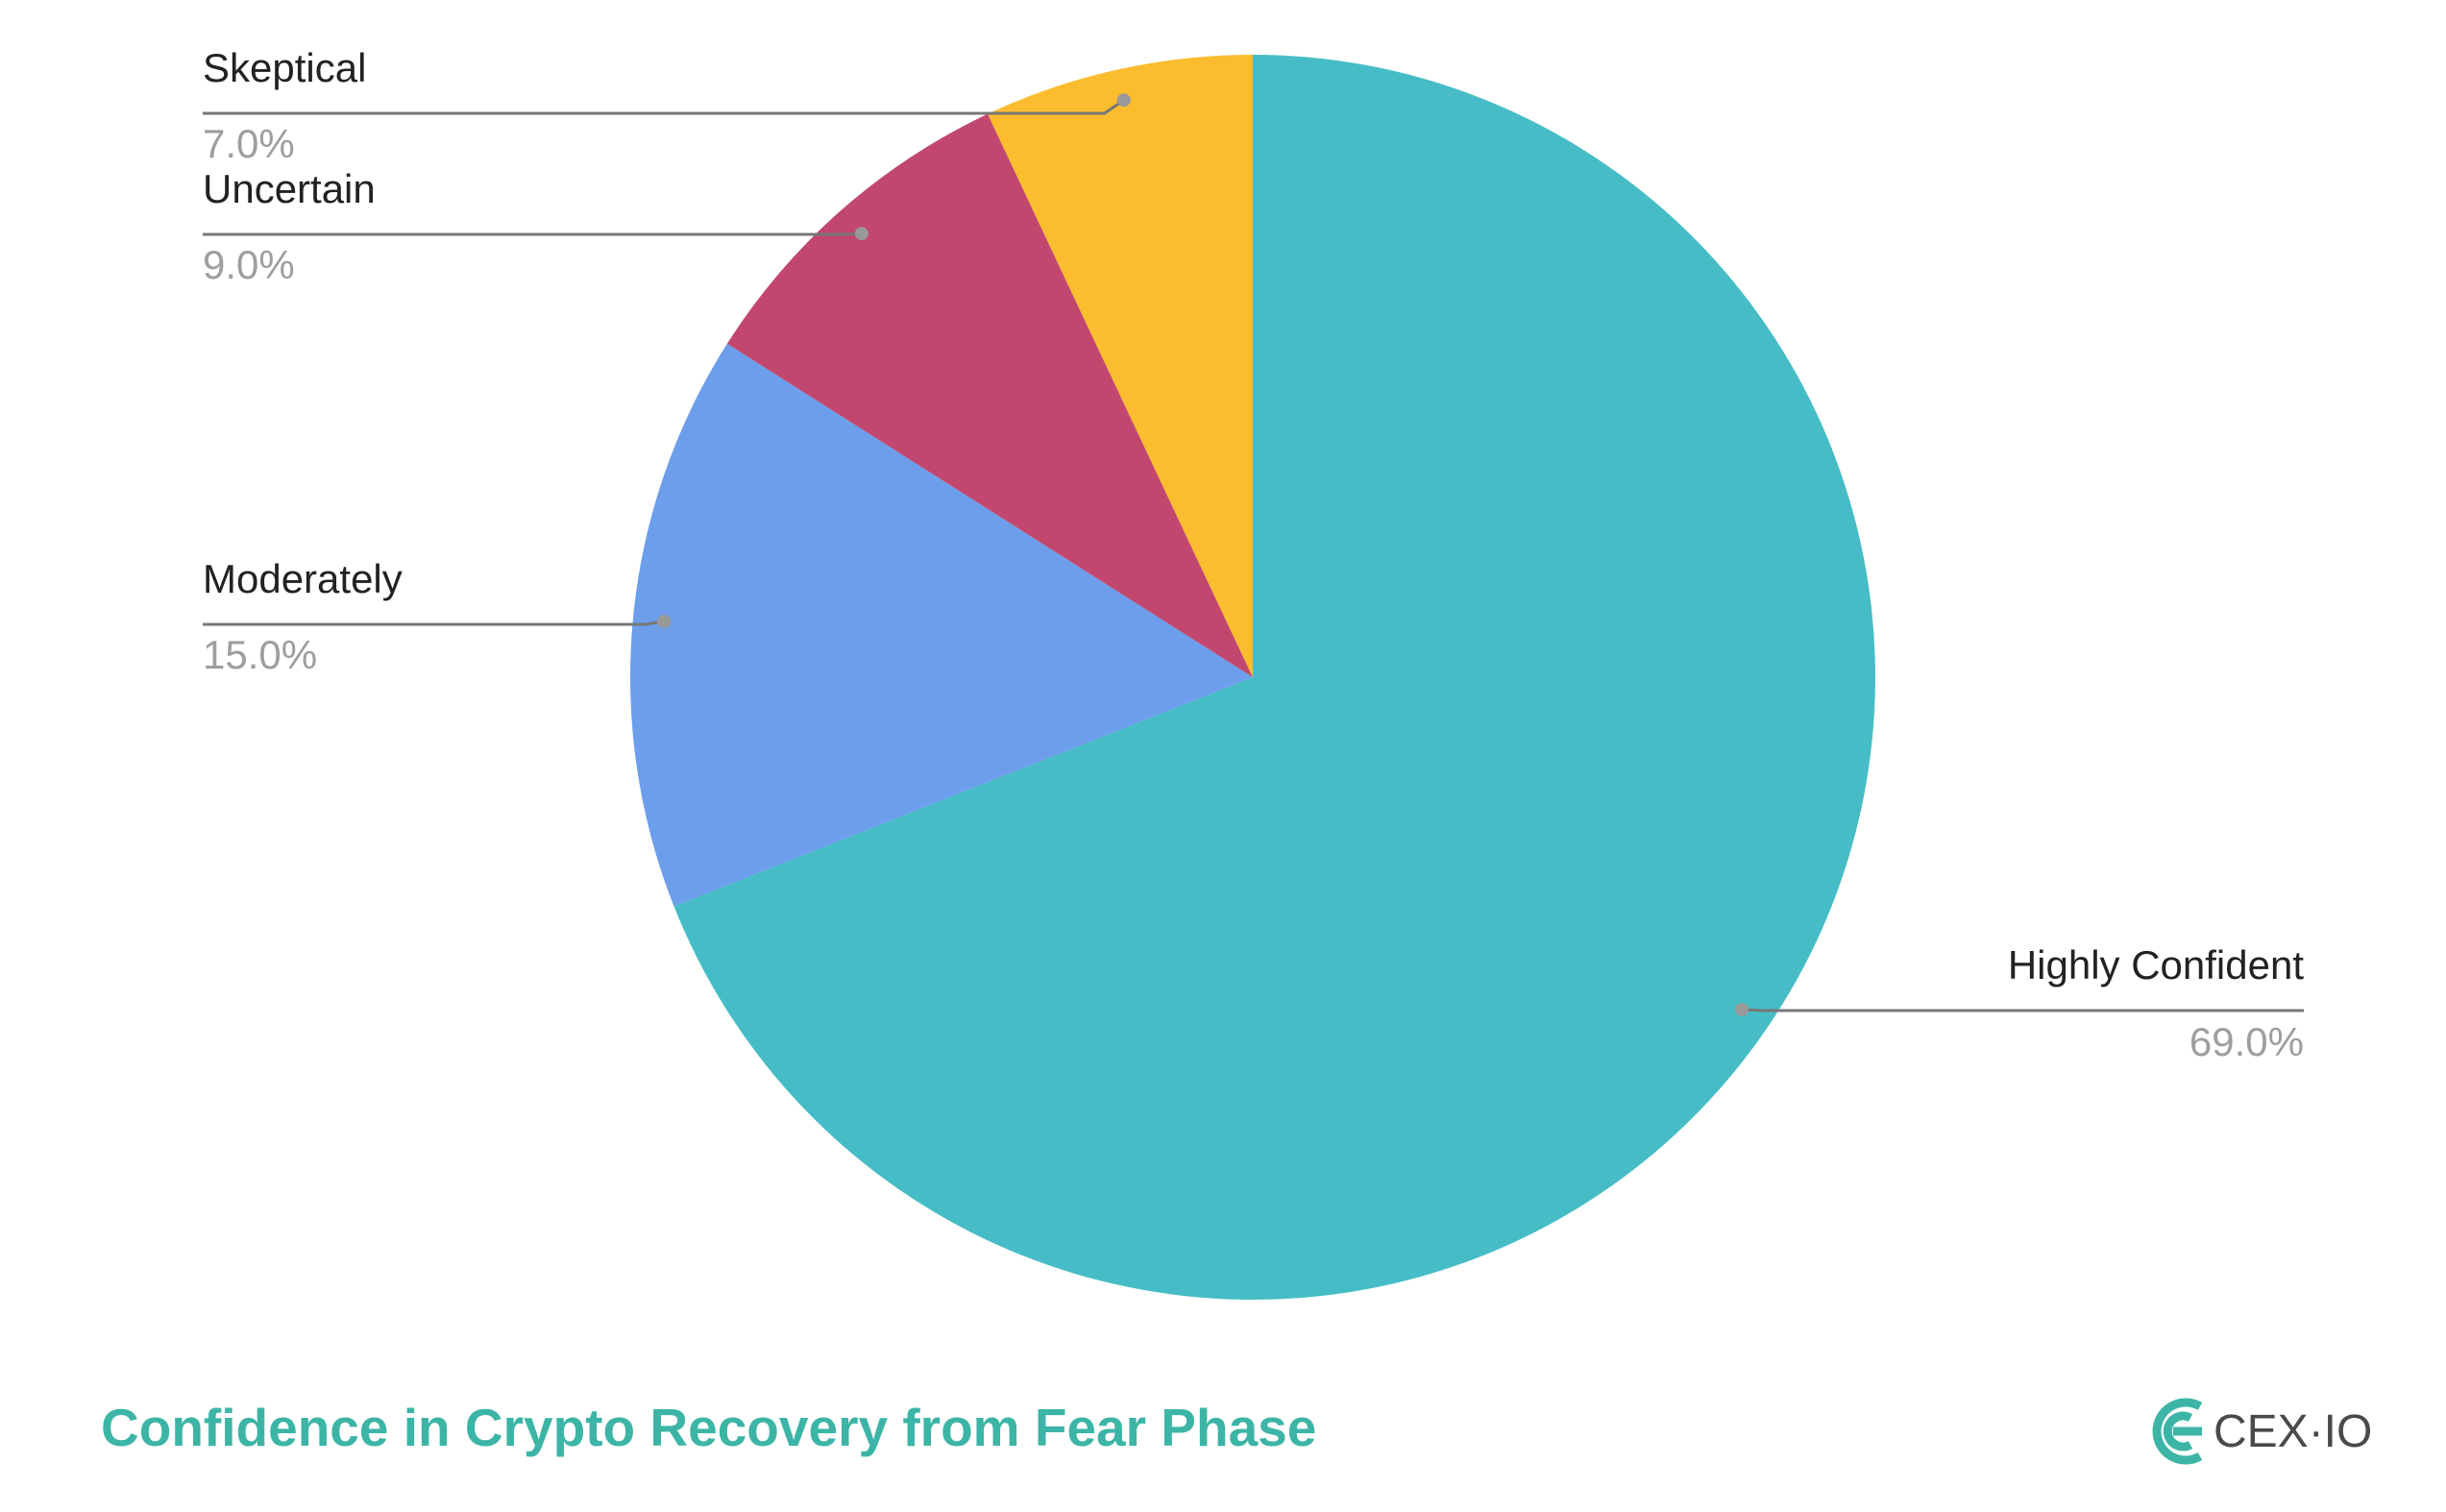  I want to click on slice-value: 9.0%, so click(249, 264).